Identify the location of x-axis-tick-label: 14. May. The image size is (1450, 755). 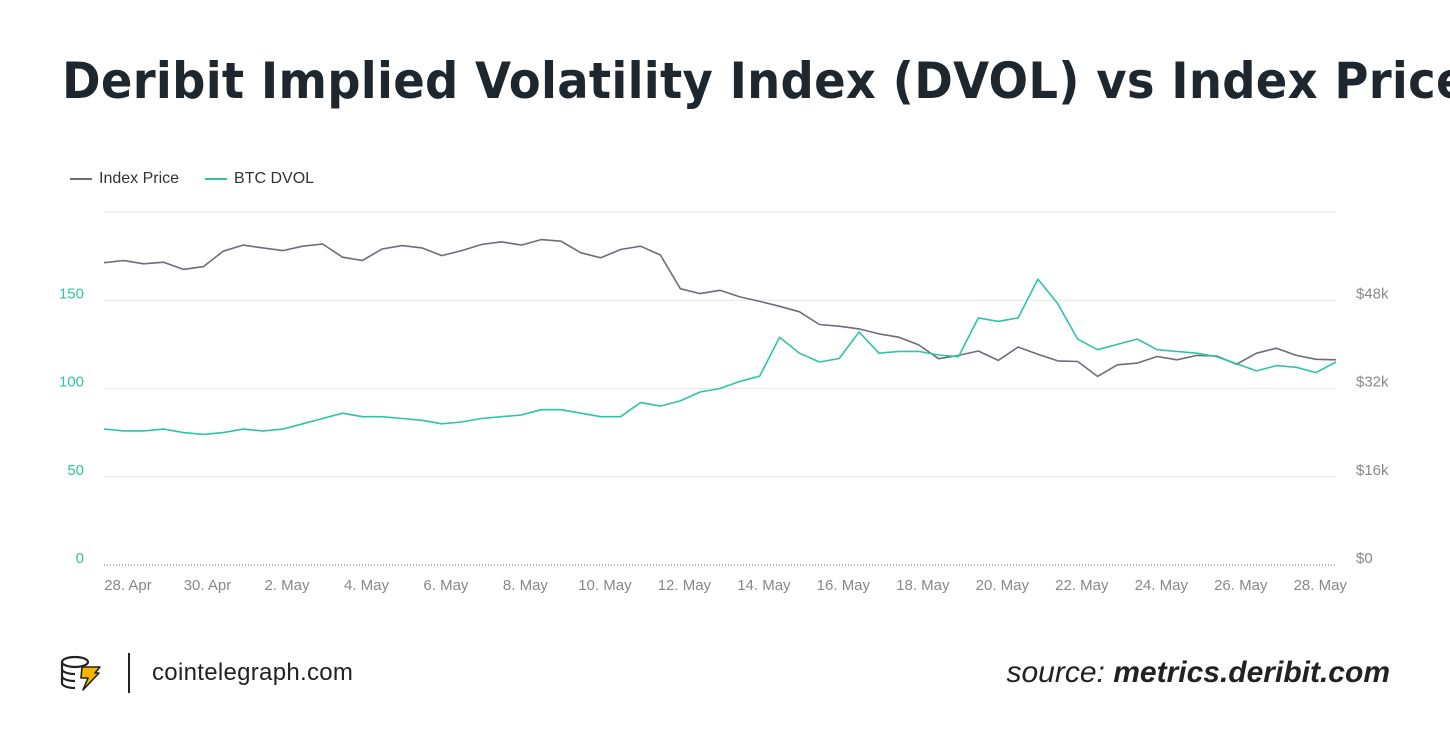
(764, 585).